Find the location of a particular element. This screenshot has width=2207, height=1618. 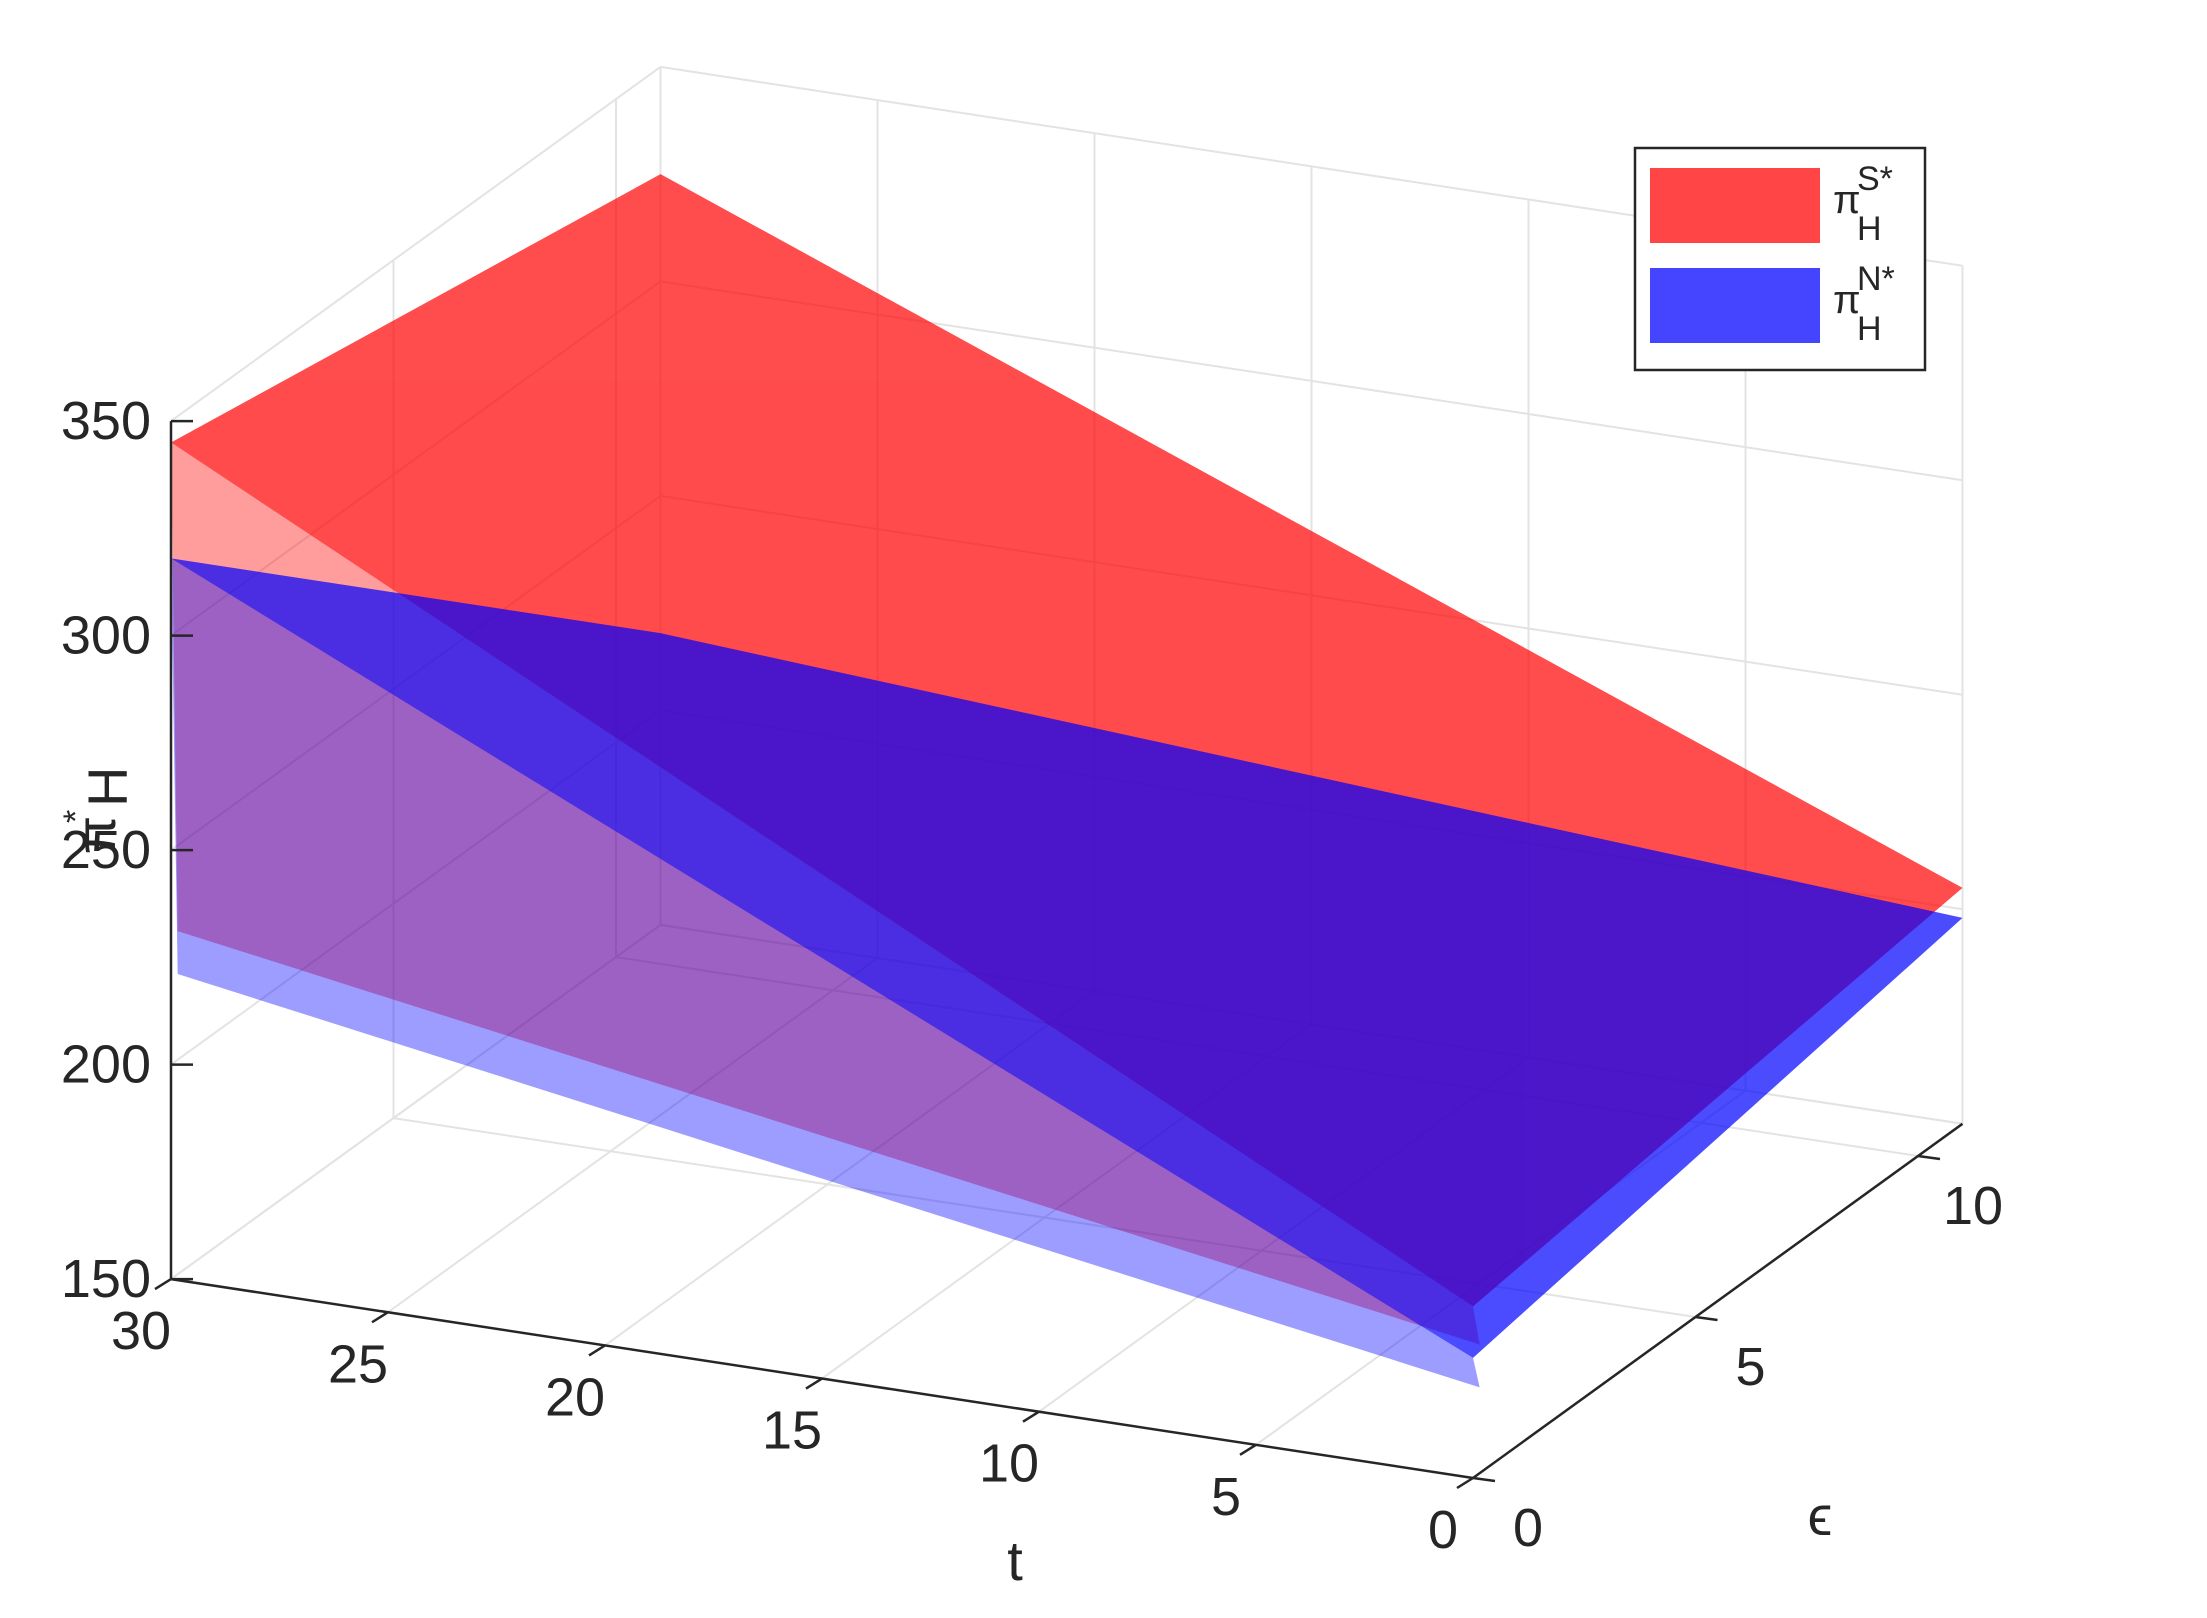

z-tick-label: 350 is located at coordinates (106, 421).